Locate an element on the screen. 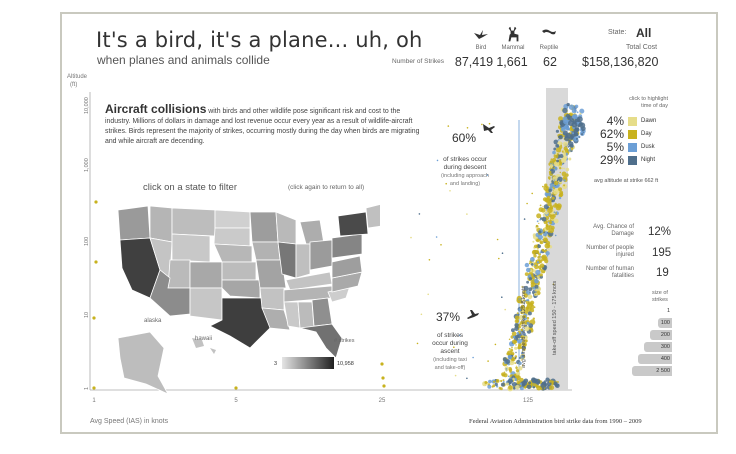 The image size is (736, 454). reptile-icon is located at coordinates (549, 33).